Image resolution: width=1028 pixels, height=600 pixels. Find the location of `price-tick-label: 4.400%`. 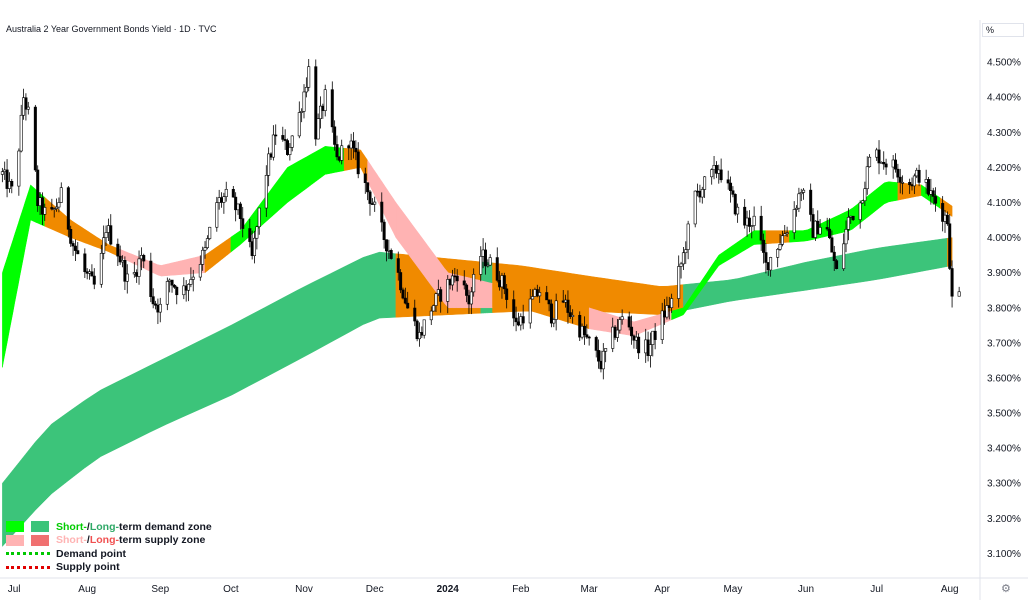

price-tick-label: 4.400% is located at coordinates (1004, 98).